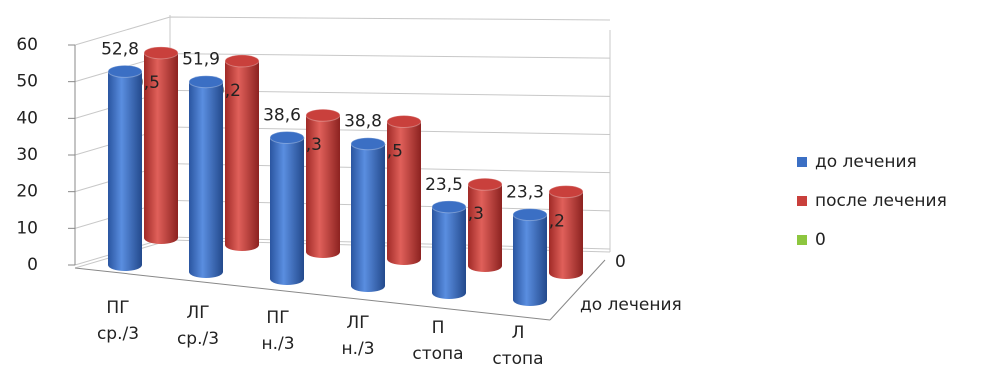  I want to click on x-axis, so click(312, 294).